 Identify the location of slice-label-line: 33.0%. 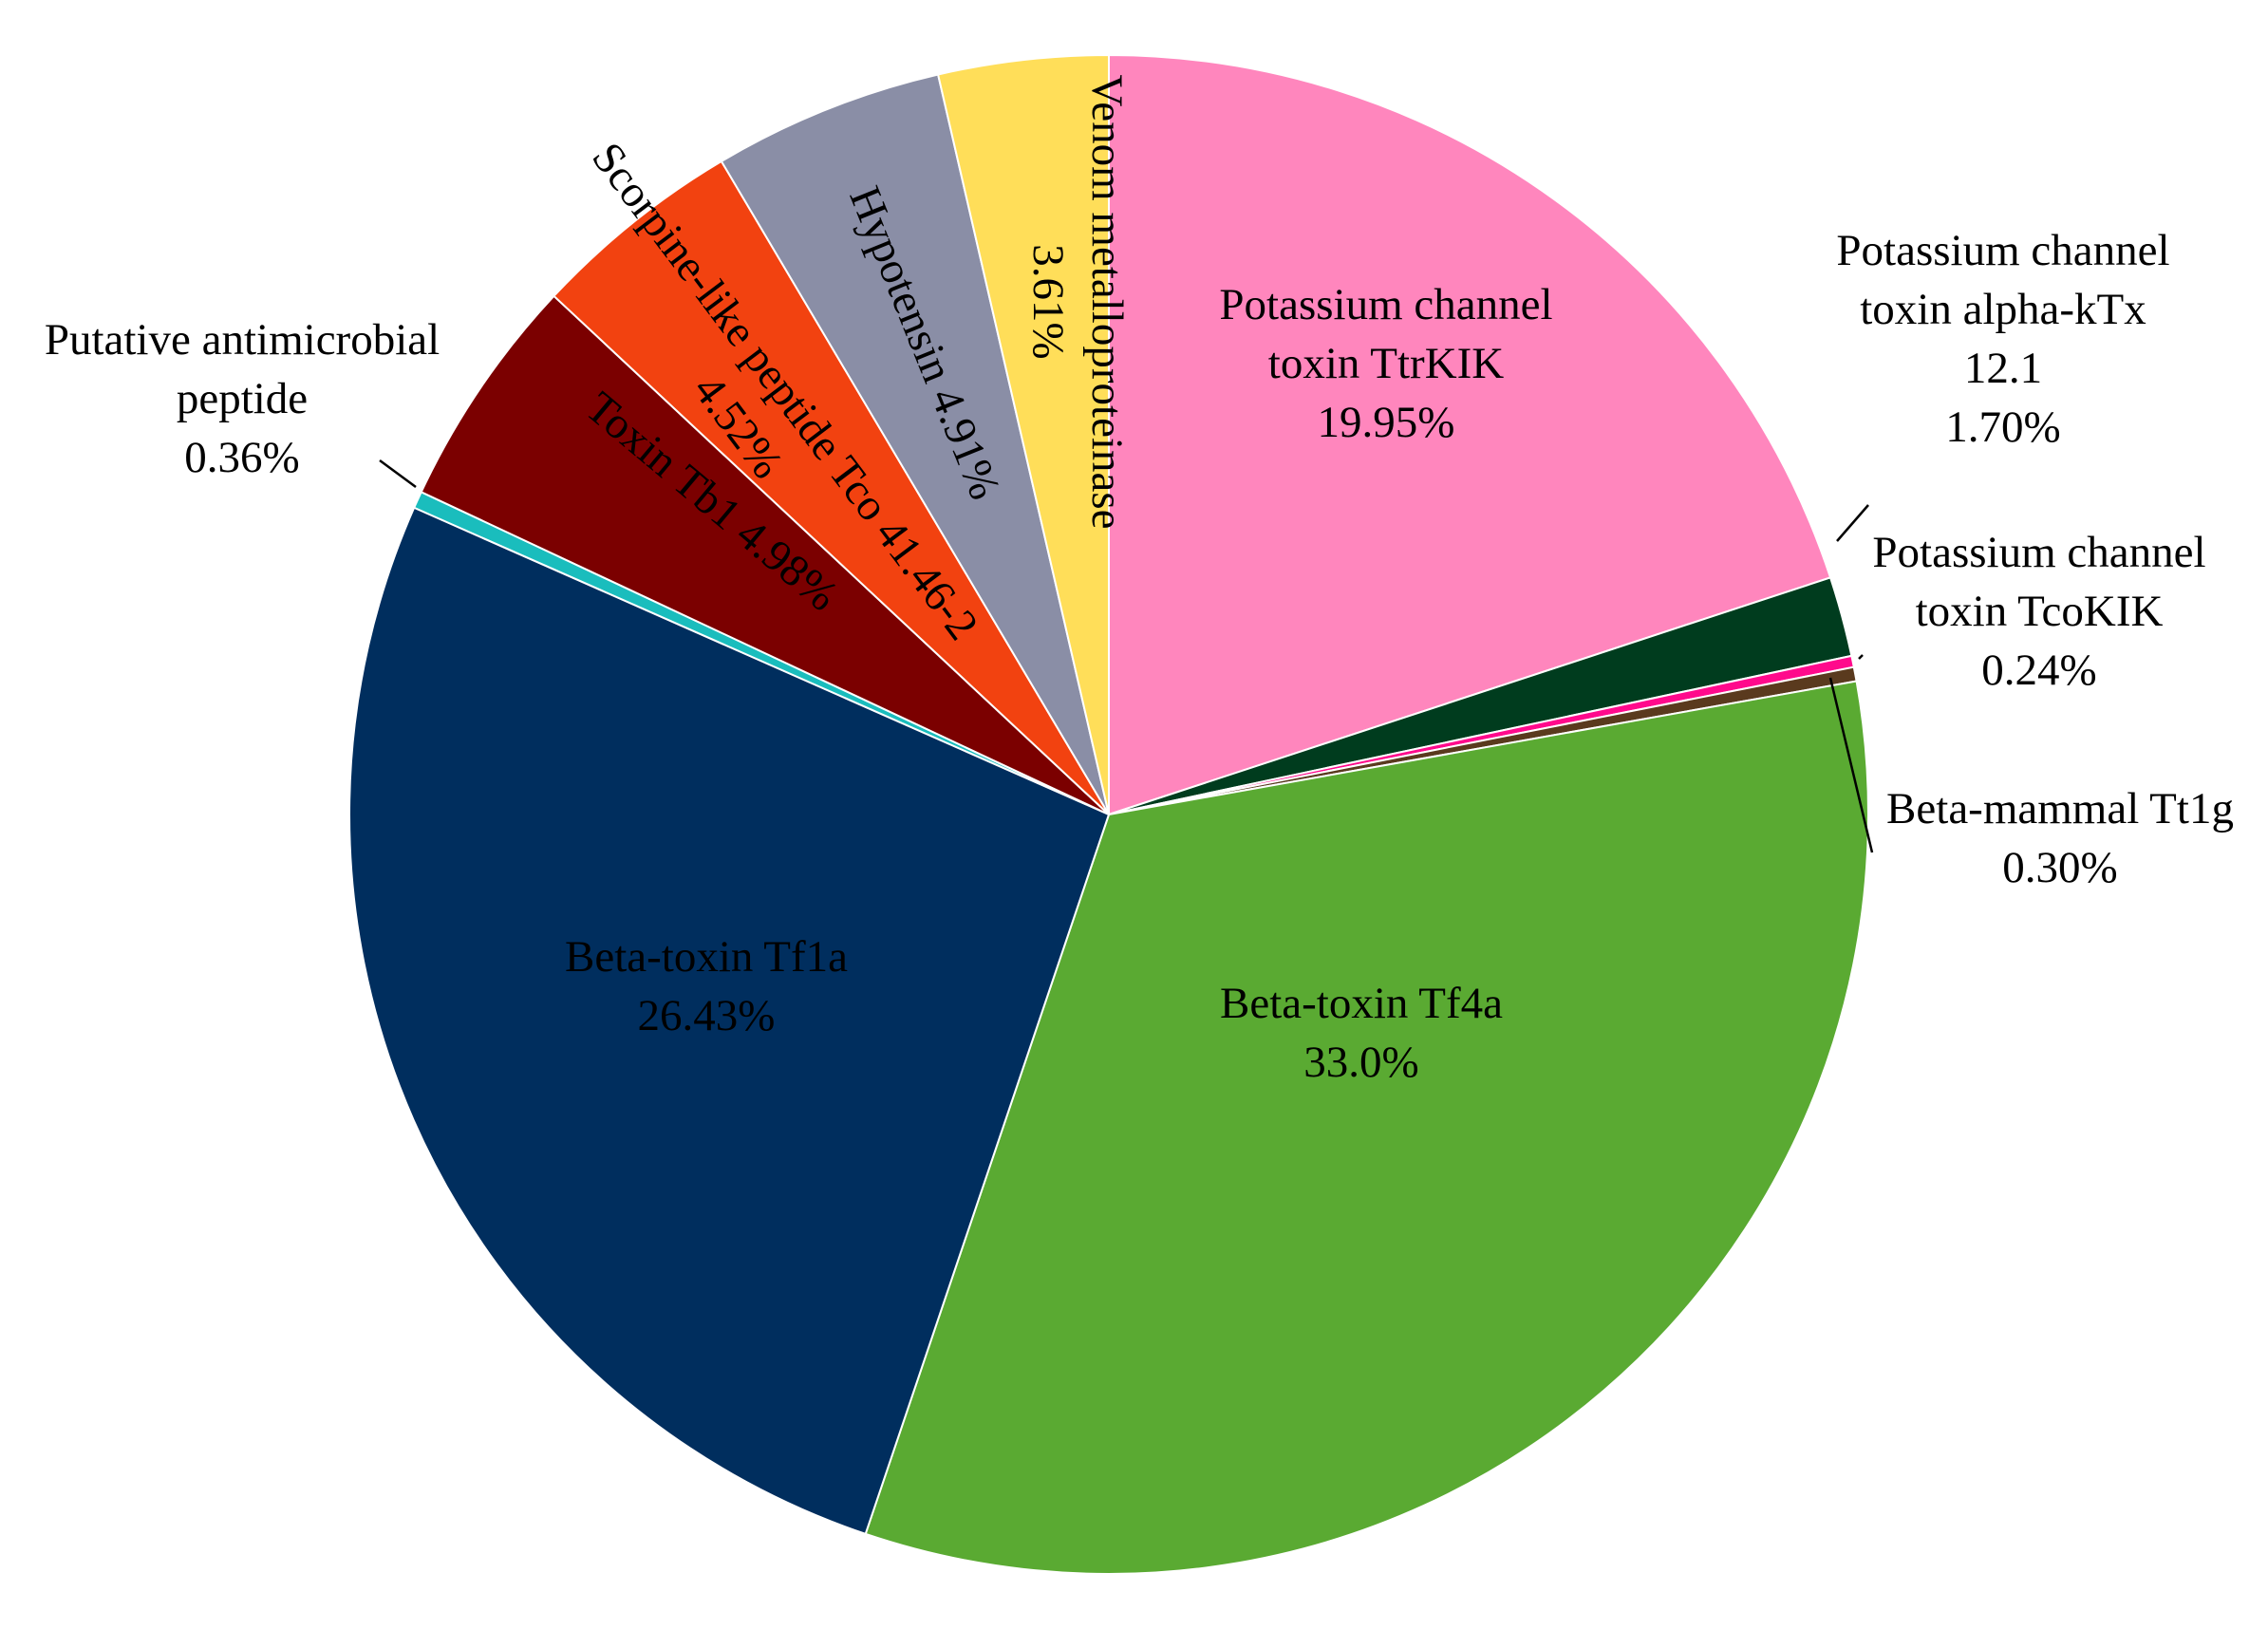
(1360, 1062).